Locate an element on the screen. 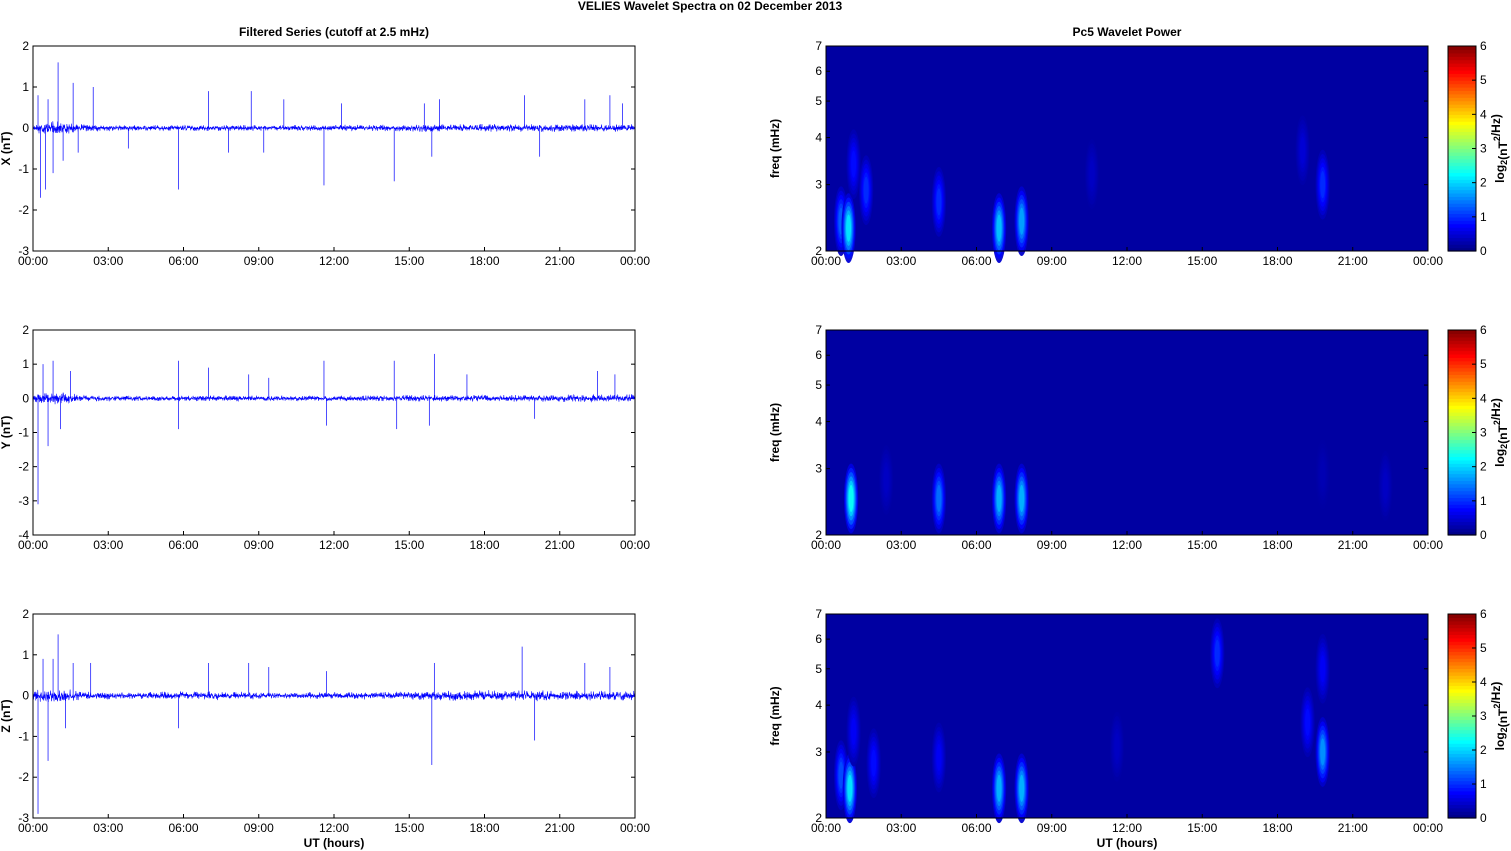 The height and width of the screenshot is (851, 1511). colorbar-tick-label: 3 is located at coordinates (1483, 433).